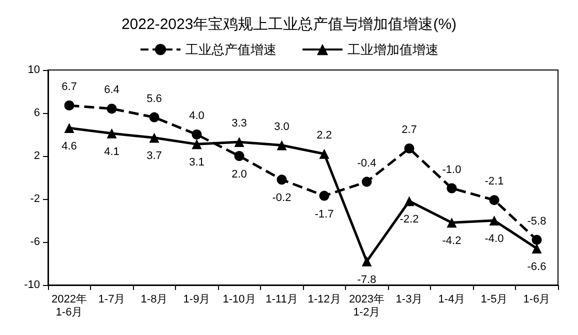 The height and width of the screenshot is (335, 578). Describe the element at coordinates (289, 24) in the screenshot. I see `chart-title: 2022-2023年宝鸡规上工业总产值与增加值增速(%)` at that location.